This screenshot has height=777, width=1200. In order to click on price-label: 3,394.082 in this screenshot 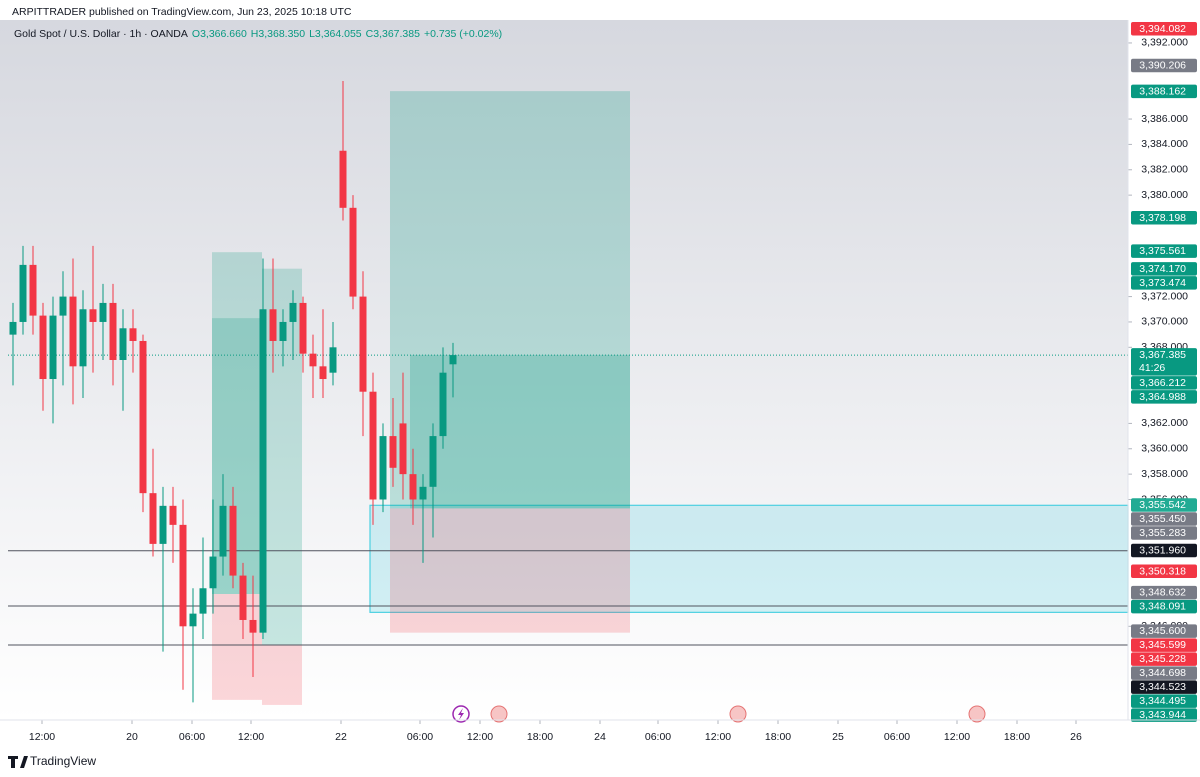, I will do `click(1162, 29)`.